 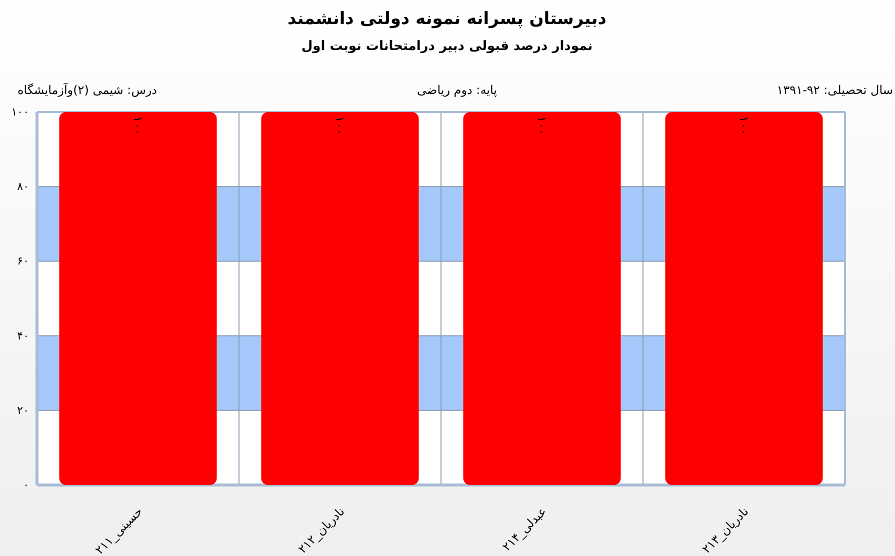 I want to click on x-tick-label: نادریان_۲۱۲, so click(x=321, y=530).